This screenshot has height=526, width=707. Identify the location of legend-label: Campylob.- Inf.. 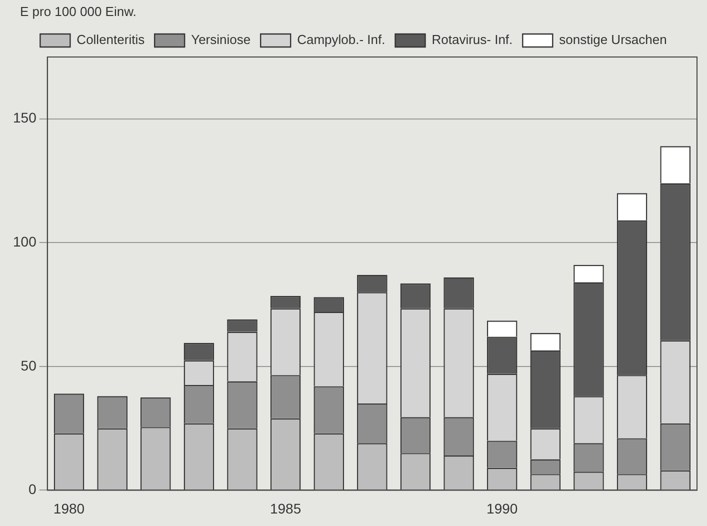
(341, 40).